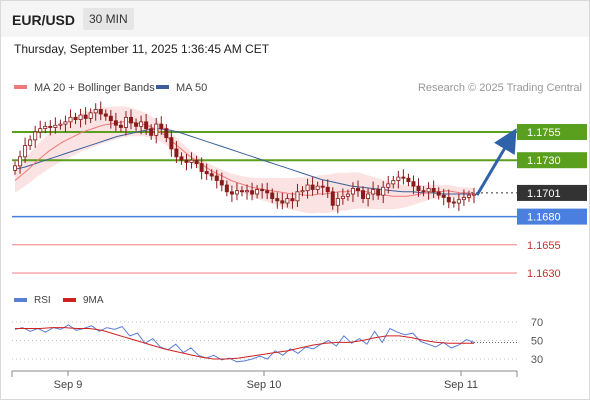 This screenshot has height=401, width=590. I want to click on header-bar: EUR/USD 30 MIN, so click(295, 19).